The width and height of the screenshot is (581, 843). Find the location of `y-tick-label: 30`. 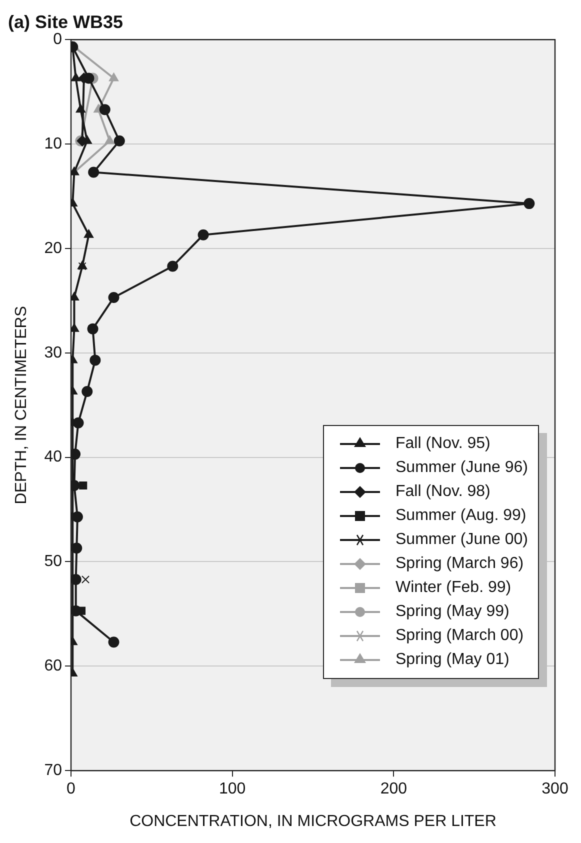

y-tick-label: 30 is located at coordinates (53, 353).